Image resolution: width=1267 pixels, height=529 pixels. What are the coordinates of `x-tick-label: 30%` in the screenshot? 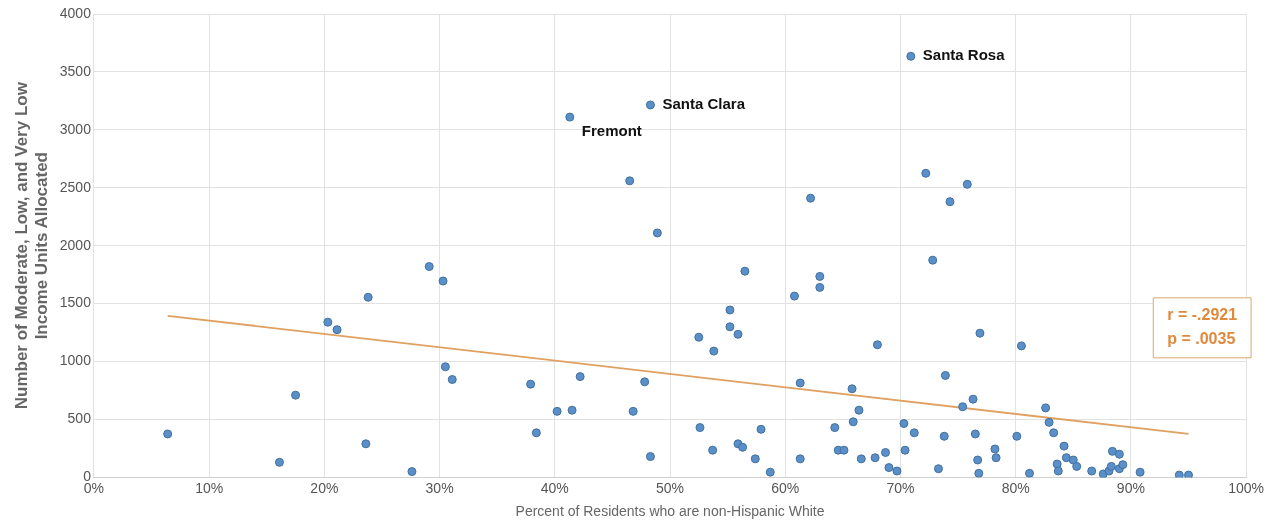 It's located at (439, 487).